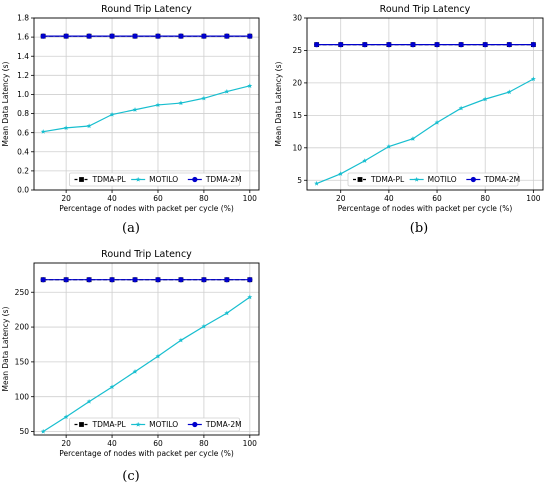 The image size is (550, 487). Describe the element at coordinates (23, 190) in the screenshot. I see `y-tick-label-1: 0.0` at that location.